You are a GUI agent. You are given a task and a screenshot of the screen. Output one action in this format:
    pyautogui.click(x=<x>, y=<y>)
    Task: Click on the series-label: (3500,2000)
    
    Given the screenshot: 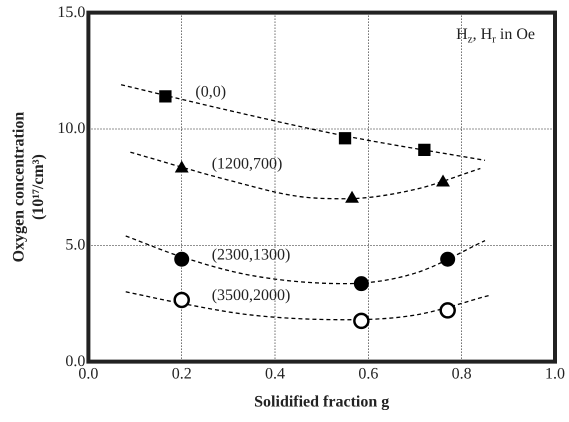 What is the action you would take?
    pyautogui.click(x=251, y=295)
    